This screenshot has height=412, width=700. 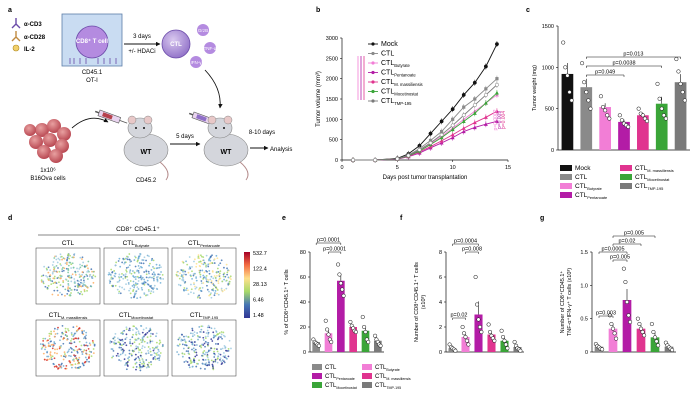 I want to click on y-axis-title: Tumor weight (mg), so click(x=535, y=88).